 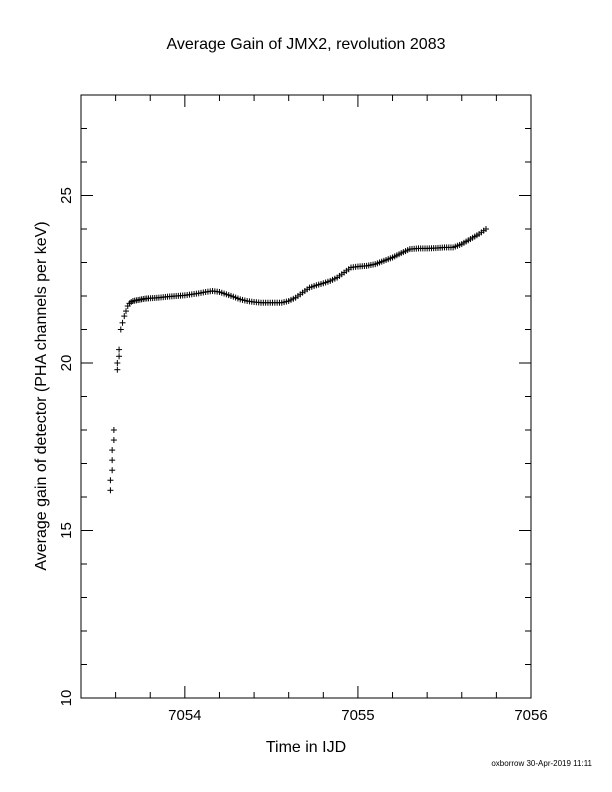 What do you see at coordinates (357, 715) in the screenshot?
I see `x-tick-label: 7055` at bounding box center [357, 715].